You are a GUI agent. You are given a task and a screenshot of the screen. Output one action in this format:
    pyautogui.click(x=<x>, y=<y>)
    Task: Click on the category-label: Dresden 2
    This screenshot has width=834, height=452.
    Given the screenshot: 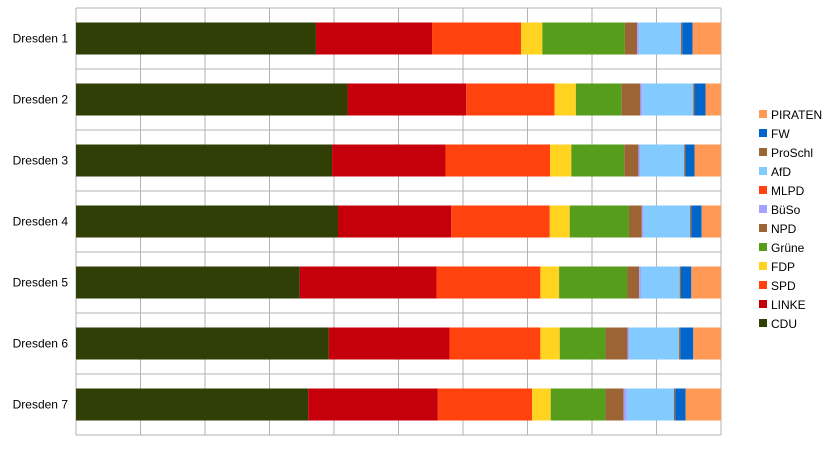 What is the action you would take?
    pyautogui.click(x=41, y=100)
    